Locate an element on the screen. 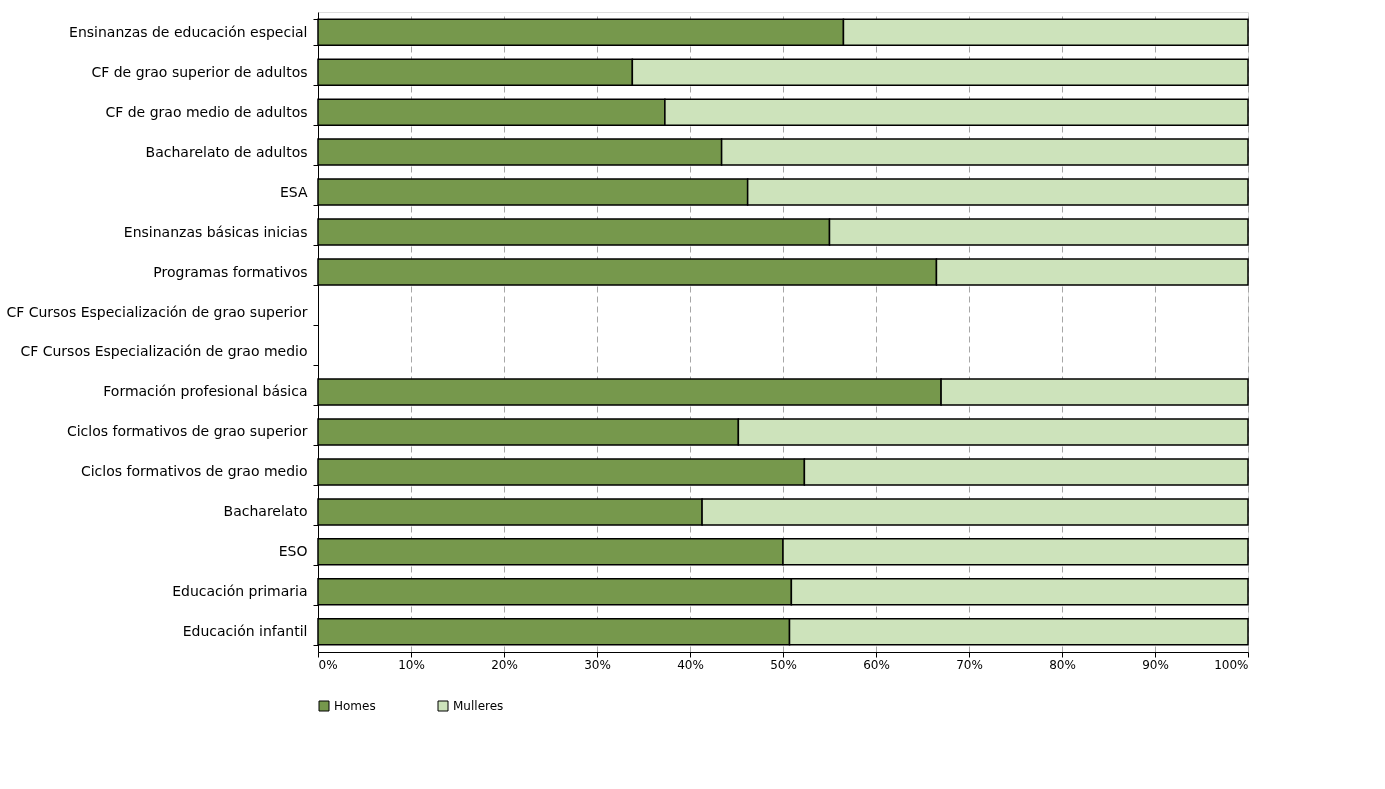 The image size is (1385, 789). y-tick-label: ESA is located at coordinates (293, 191).